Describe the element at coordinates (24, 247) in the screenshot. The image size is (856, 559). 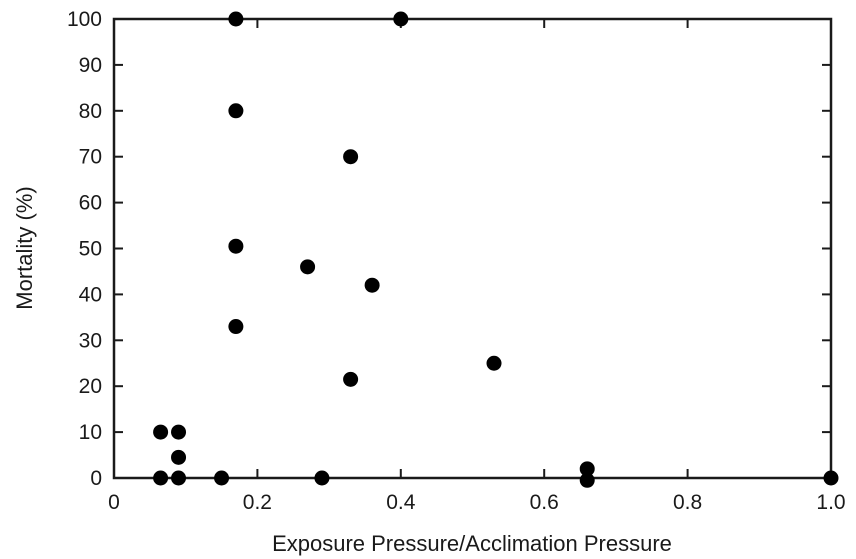
I see `y-axis-title: Mortality (%)` at that location.